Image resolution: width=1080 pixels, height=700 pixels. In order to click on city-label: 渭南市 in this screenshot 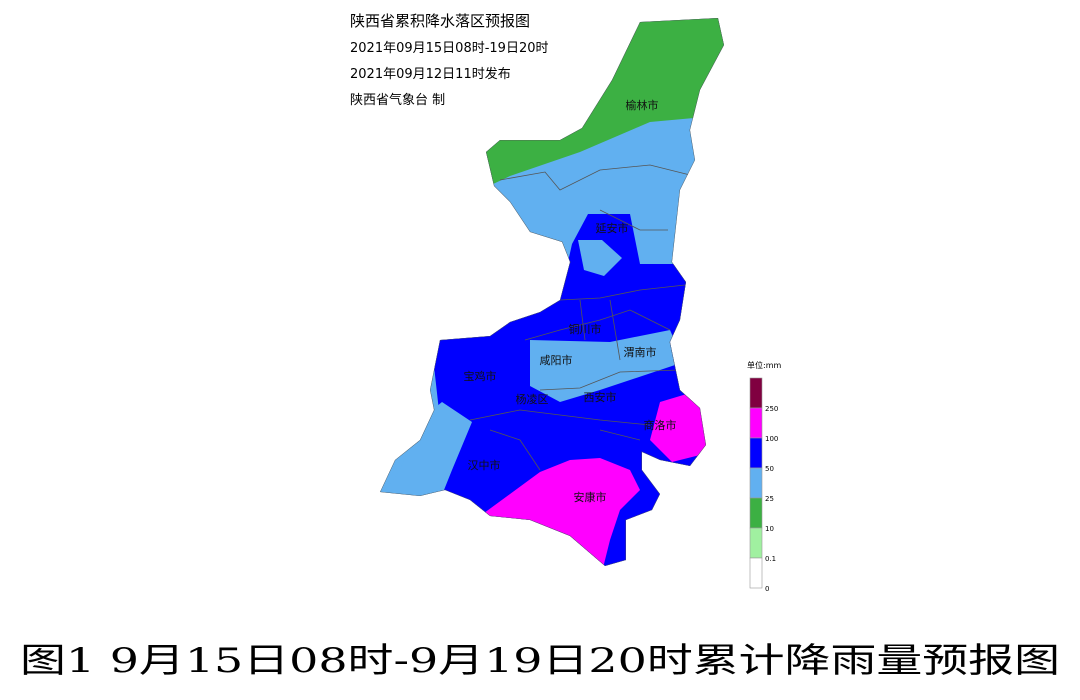, I will do `click(640, 352)`.